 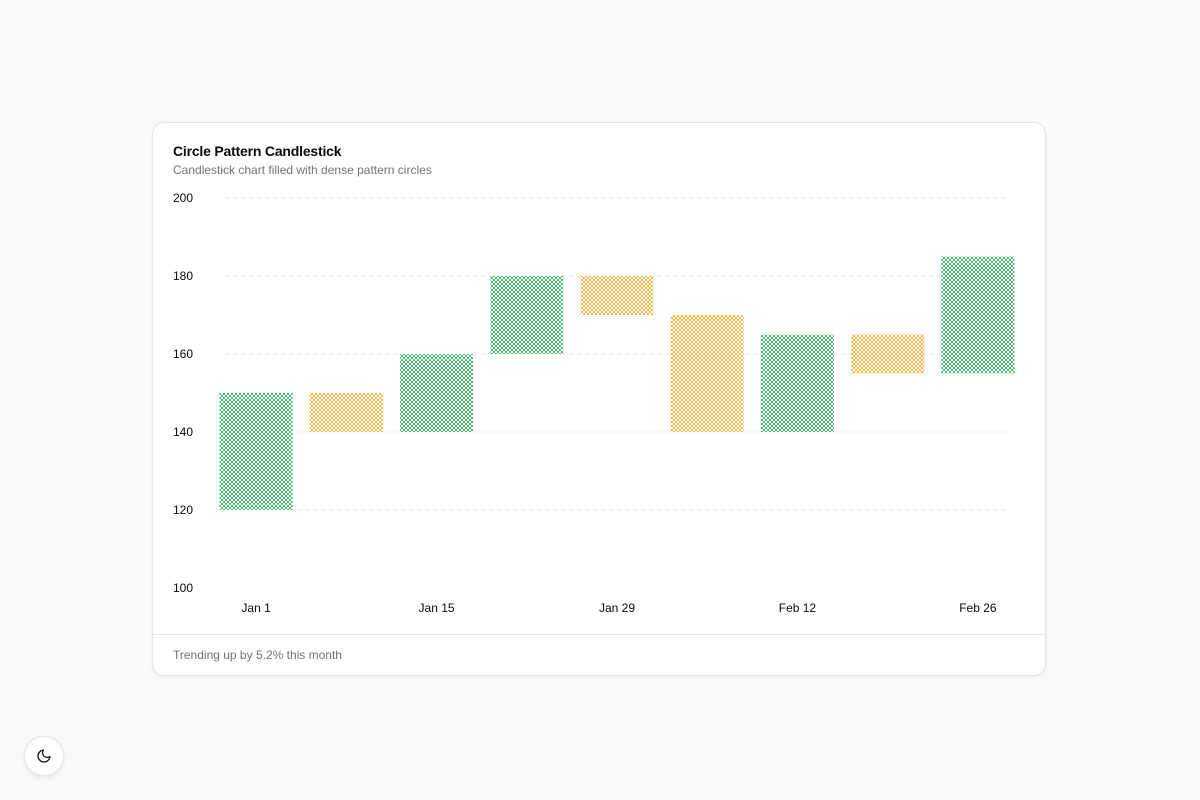 I want to click on y-tick-label: 200, so click(x=183, y=198).